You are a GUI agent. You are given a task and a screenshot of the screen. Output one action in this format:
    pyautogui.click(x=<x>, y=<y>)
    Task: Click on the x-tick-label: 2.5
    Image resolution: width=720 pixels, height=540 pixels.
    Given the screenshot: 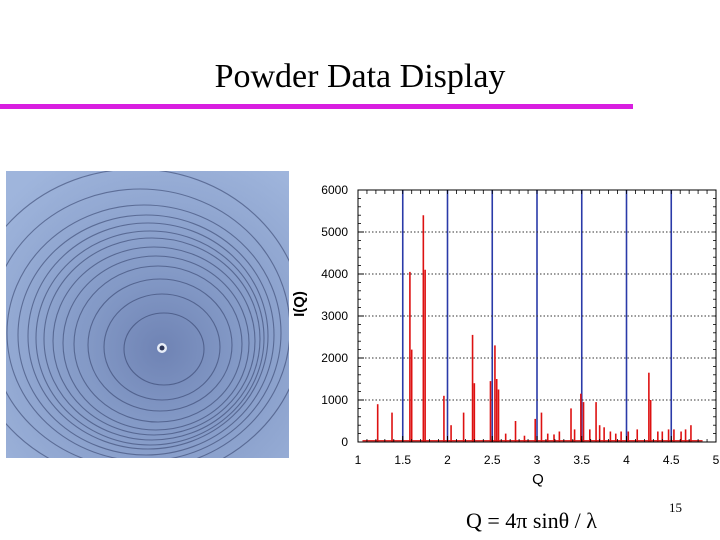 What is the action you would take?
    pyautogui.click(x=492, y=460)
    